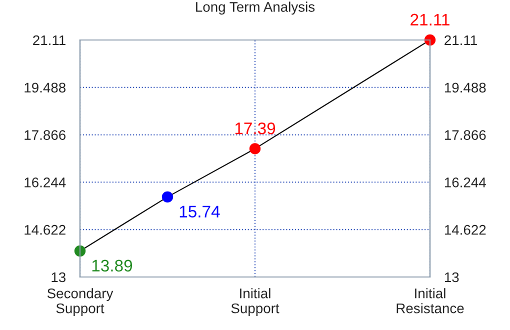 This screenshot has height=330, width=510. Describe the element at coordinates (465, 183) in the screenshot. I see `y2-tick-label: 16.244` at that location.